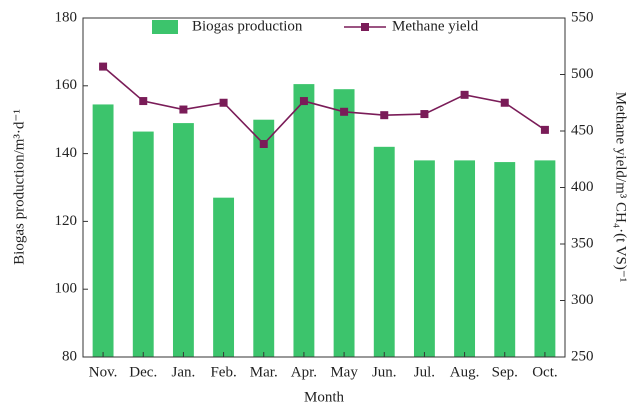 The height and width of the screenshot is (410, 637). What do you see at coordinates (69, 356) in the screenshot?
I see `y-tick-label: 80` at bounding box center [69, 356].